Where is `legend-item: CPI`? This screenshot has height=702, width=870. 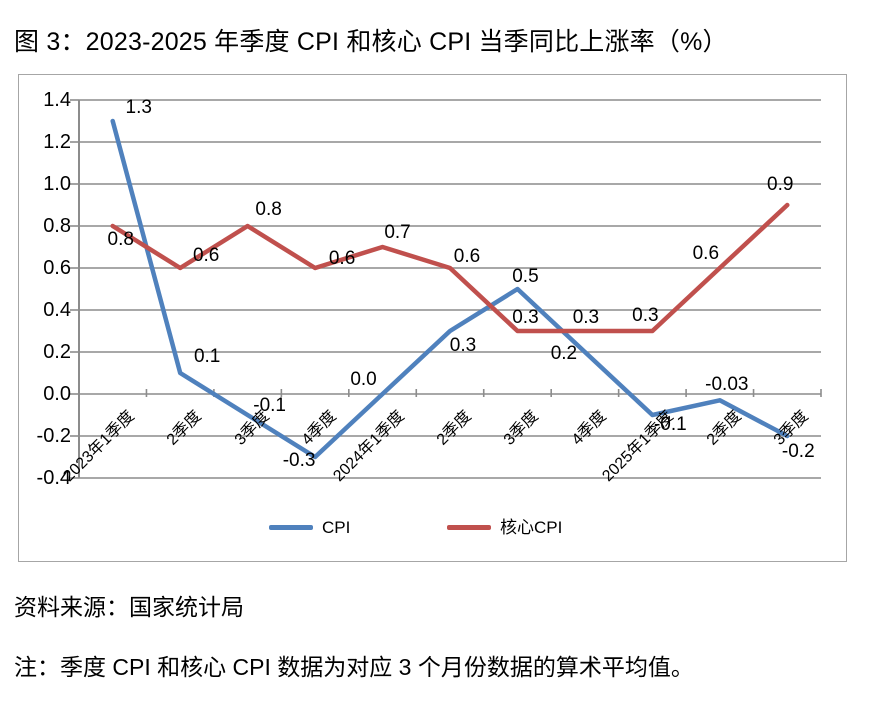
legend-item: CPI is located at coordinates (309, 527).